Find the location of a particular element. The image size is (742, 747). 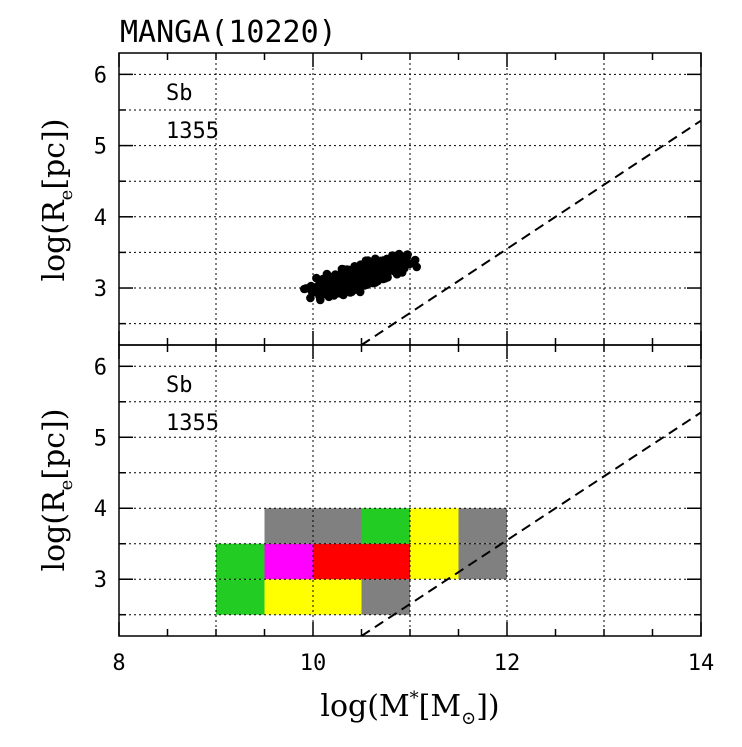

x-axis-label: log(M*[M⊙]) is located at coordinates (409, 708).